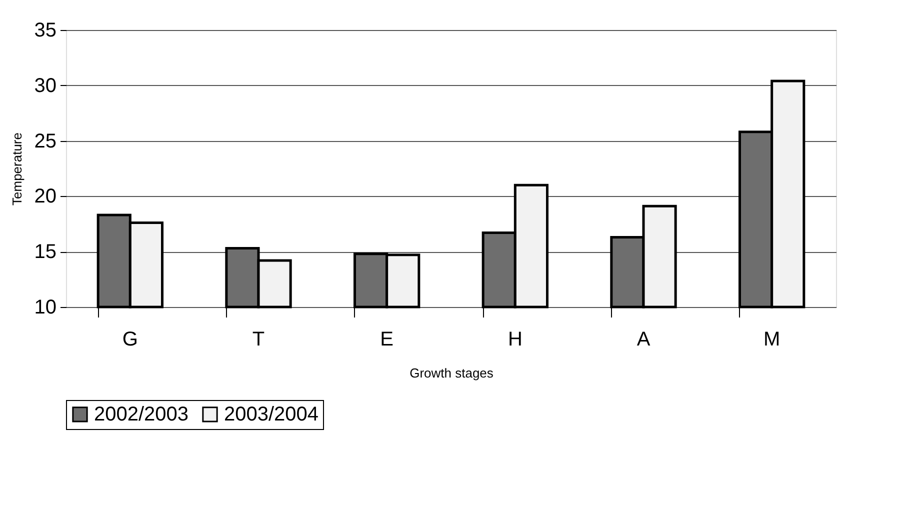 This screenshot has height=509, width=913. Describe the element at coordinates (452, 373) in the screenshot. I see `x-axis-title: Growth stages` at that location.